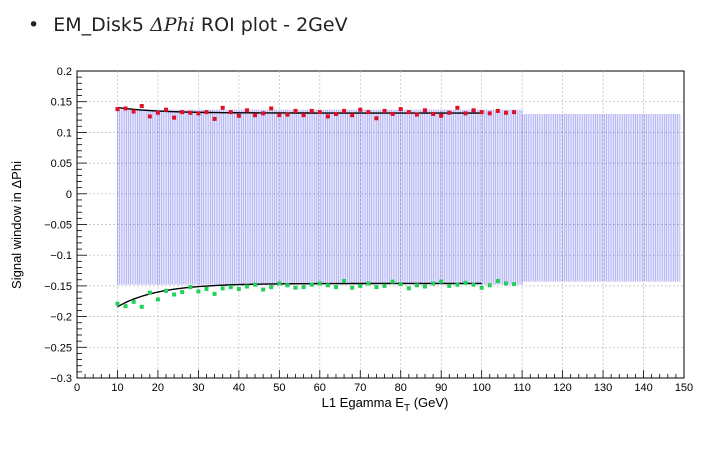 The image size is (720, 450). I want to click on x-tick-label: 90, so click(441, 388).